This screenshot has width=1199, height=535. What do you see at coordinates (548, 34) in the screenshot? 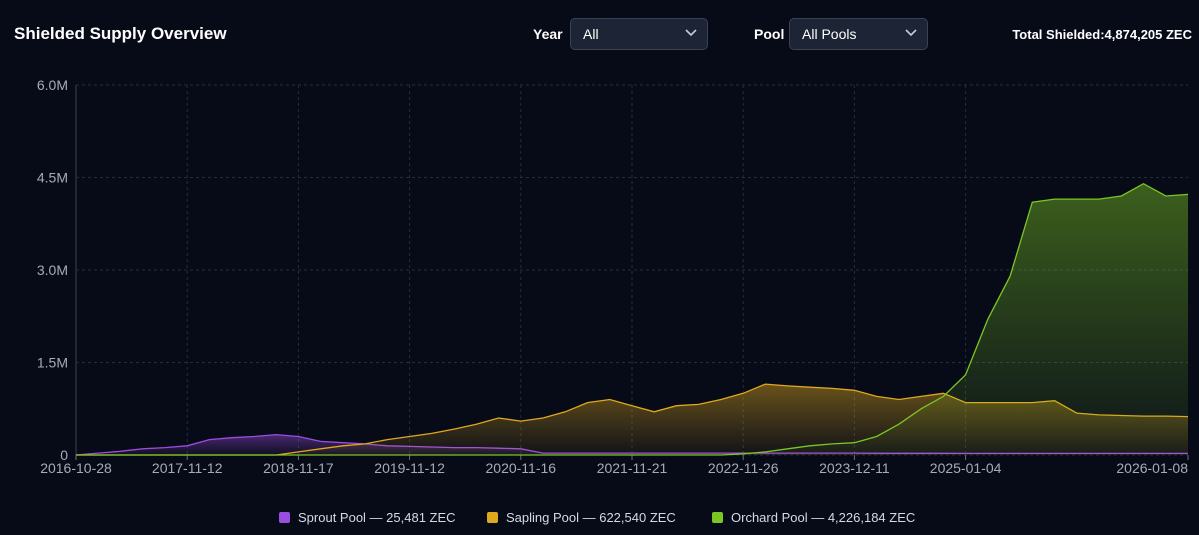
I see `year-label: Year` at bounding box center [548, 34].